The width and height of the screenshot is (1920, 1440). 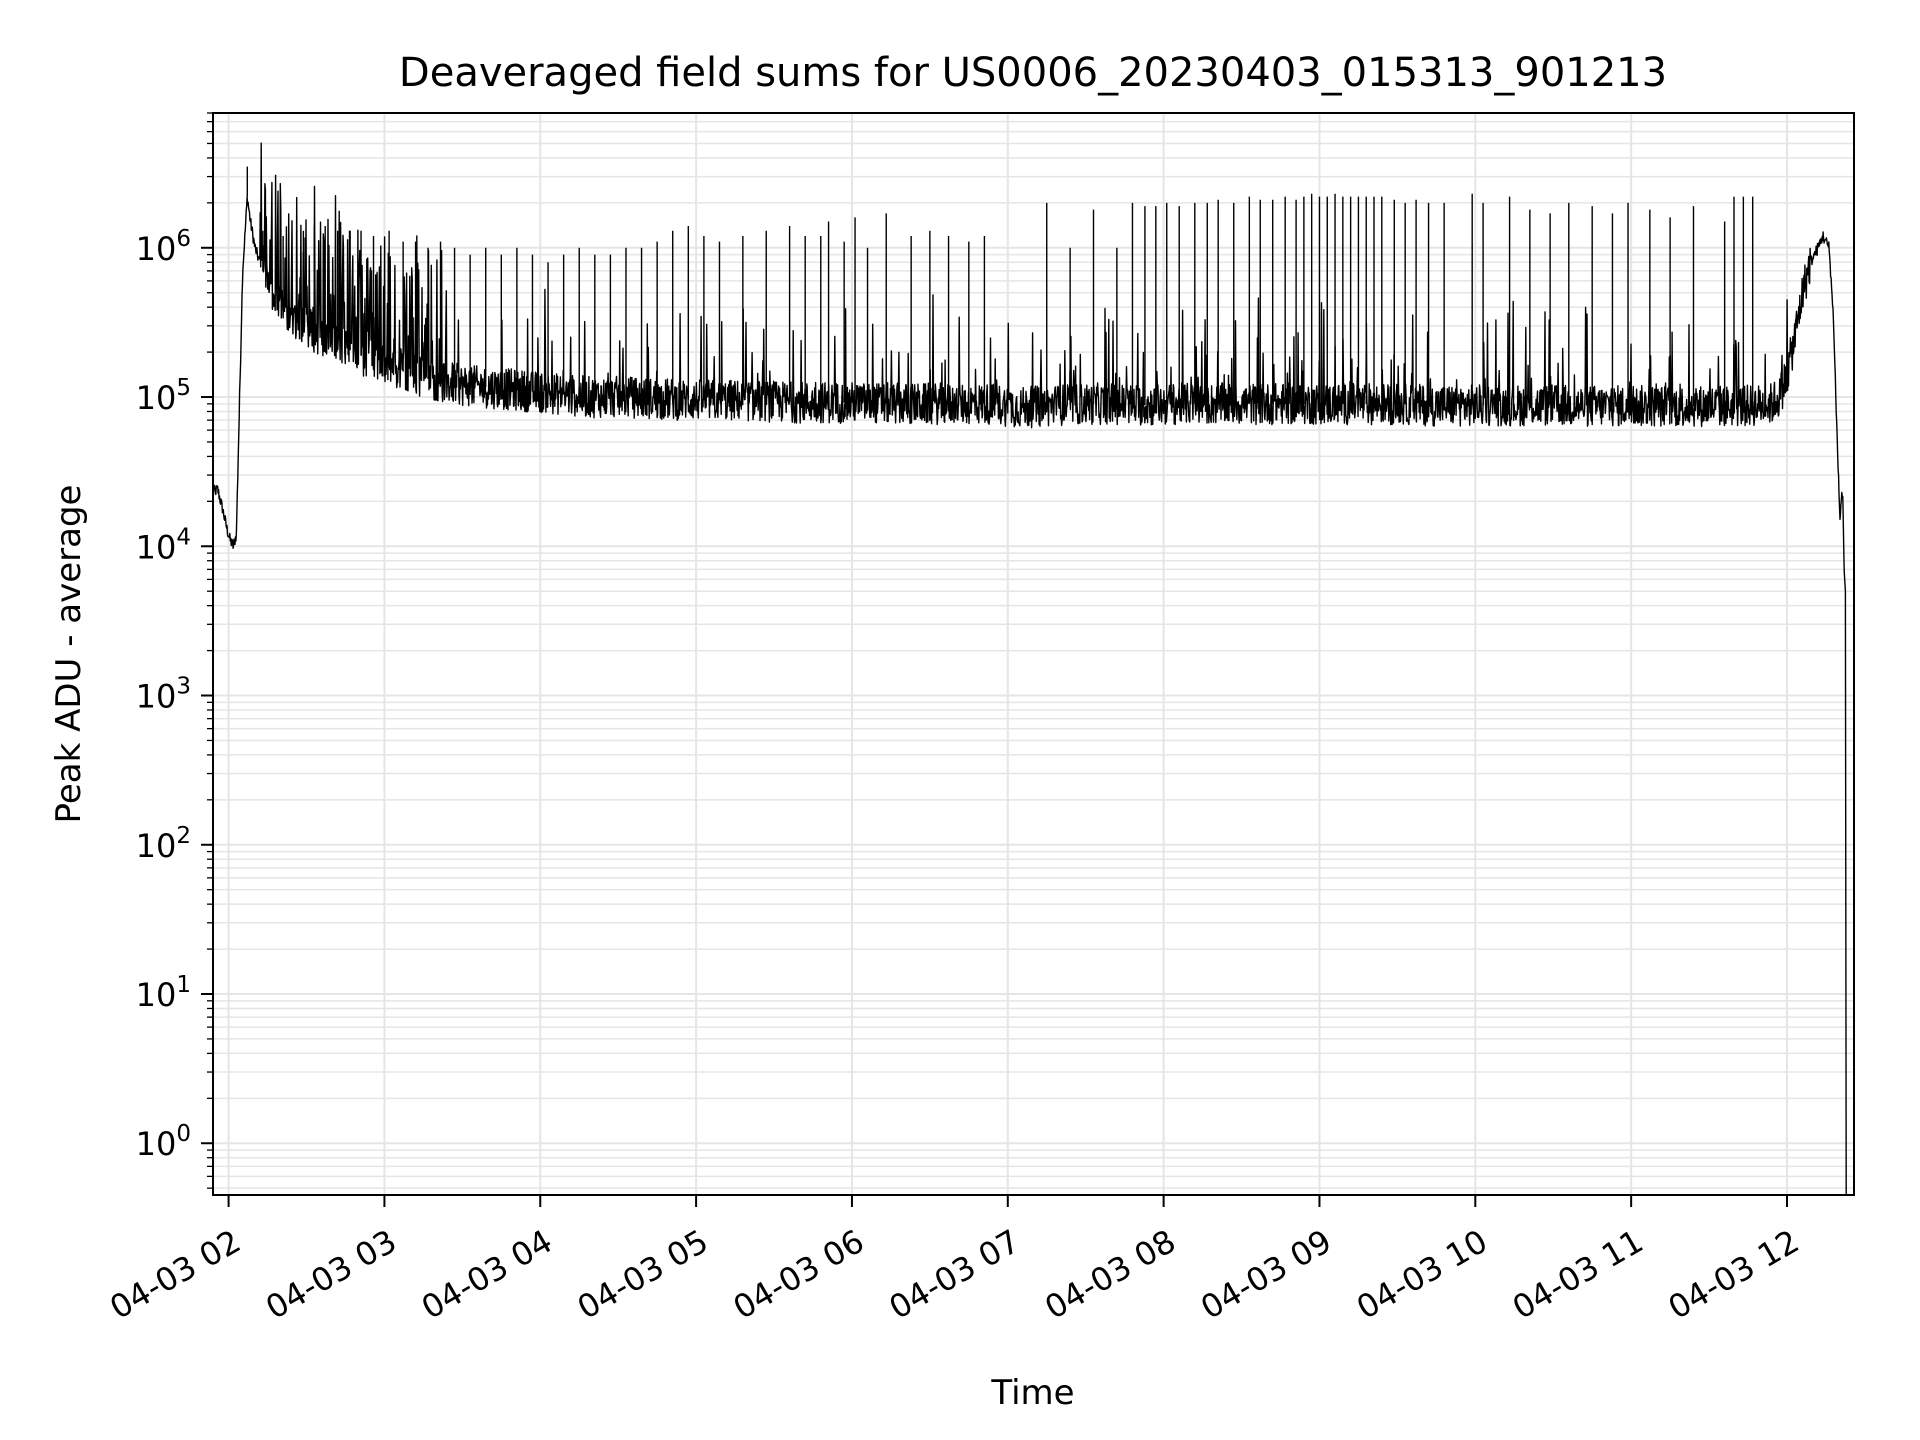 I want to click on x-tick-label: 04-03 06, so click(x=799, y=1274).